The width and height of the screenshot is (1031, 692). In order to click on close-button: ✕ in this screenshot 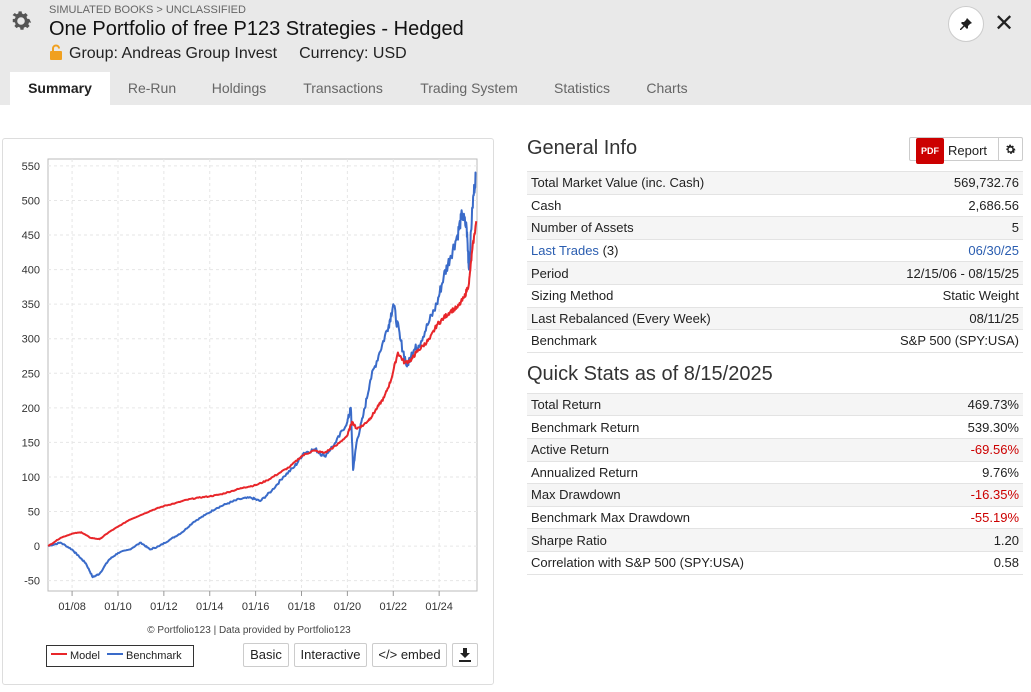, I will do `click(1004, 23)`.